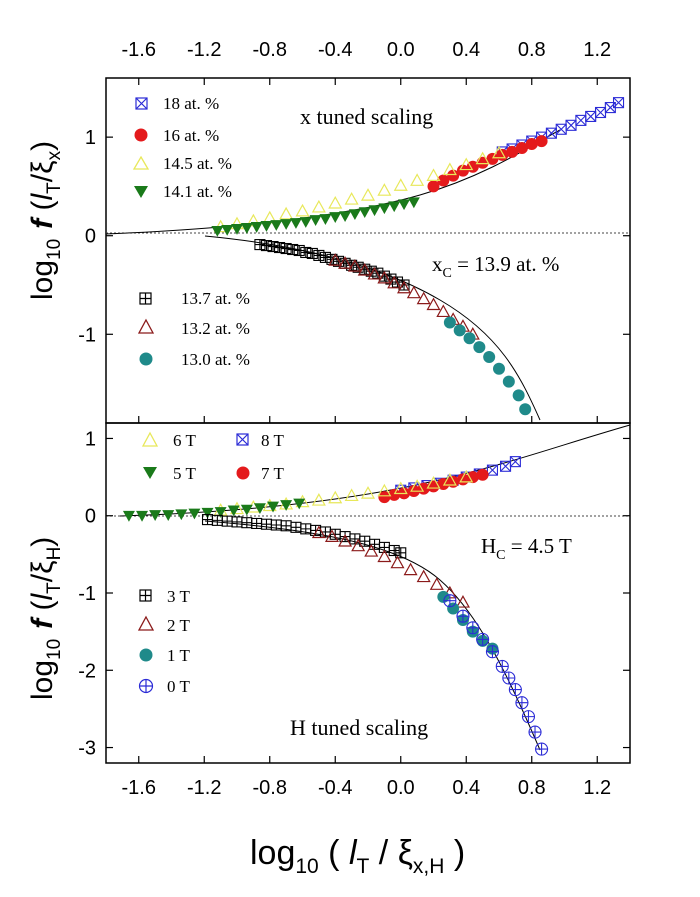 The width and height of the screenshot is (700, 897). Describe the element at coordinates (212, 457) in the screenshot. I see `bottom-legend-upper: 6 T 8 T 5 T 7 T` at that location.